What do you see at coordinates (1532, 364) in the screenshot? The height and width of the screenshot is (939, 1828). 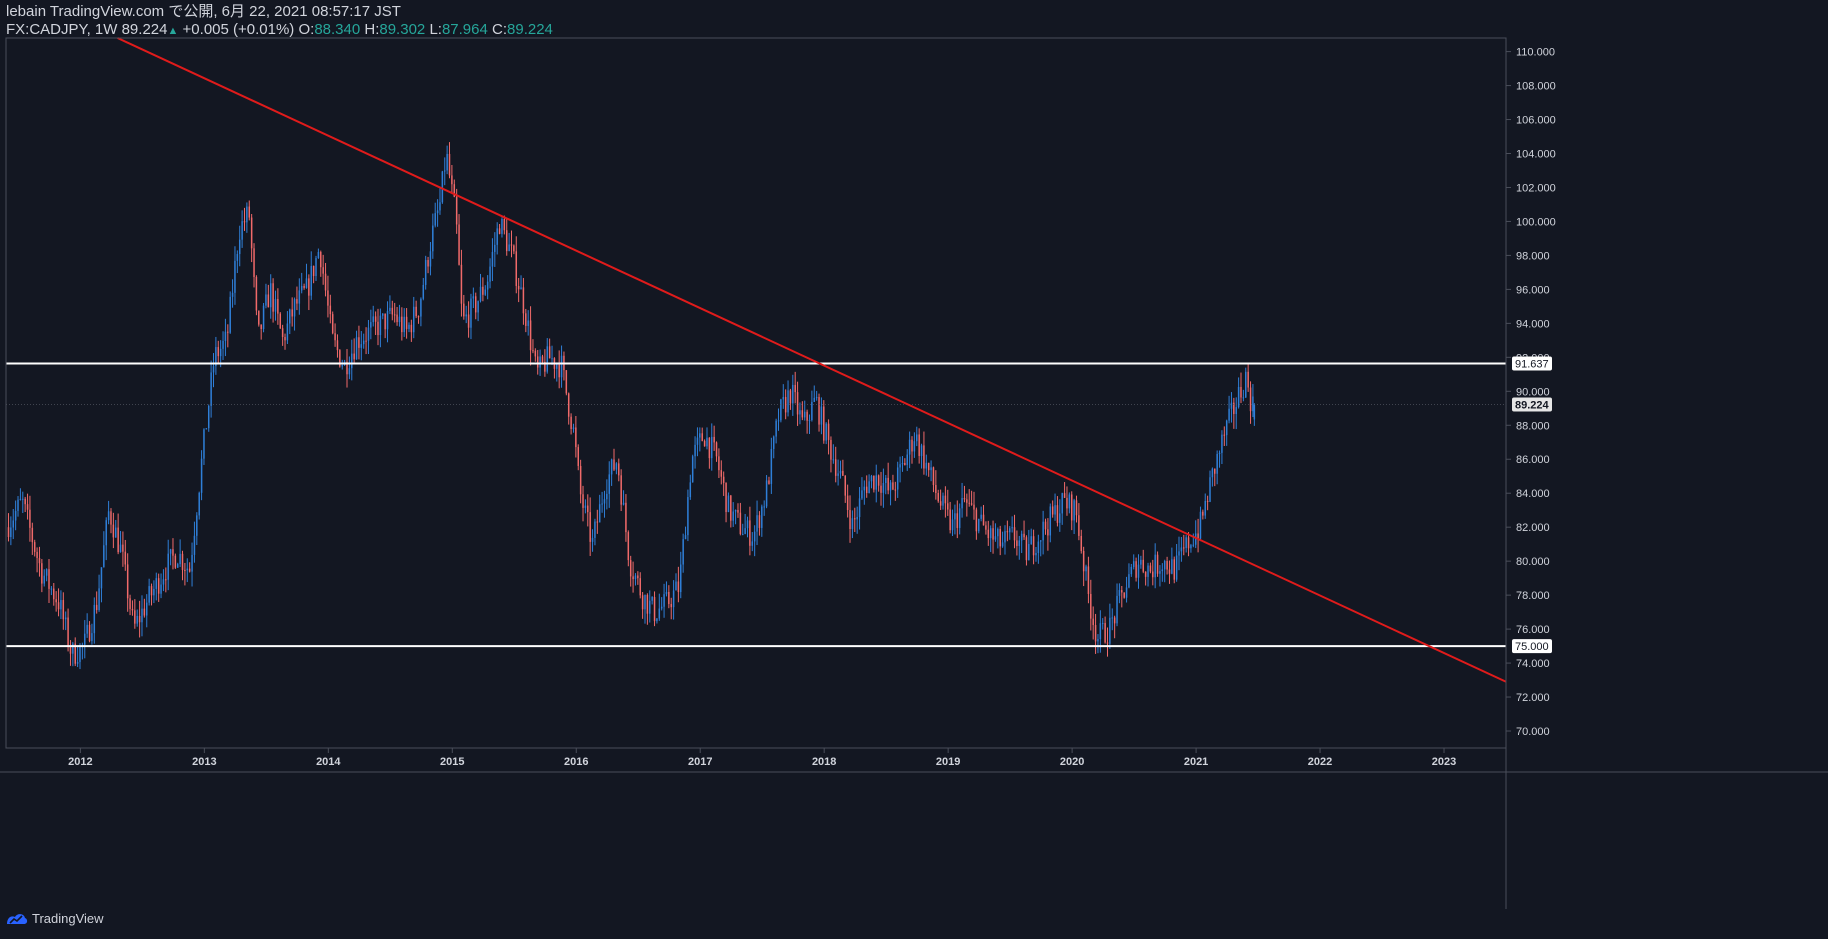 I see `level-price-label: 91.637` at bounding box center [1532, 364].